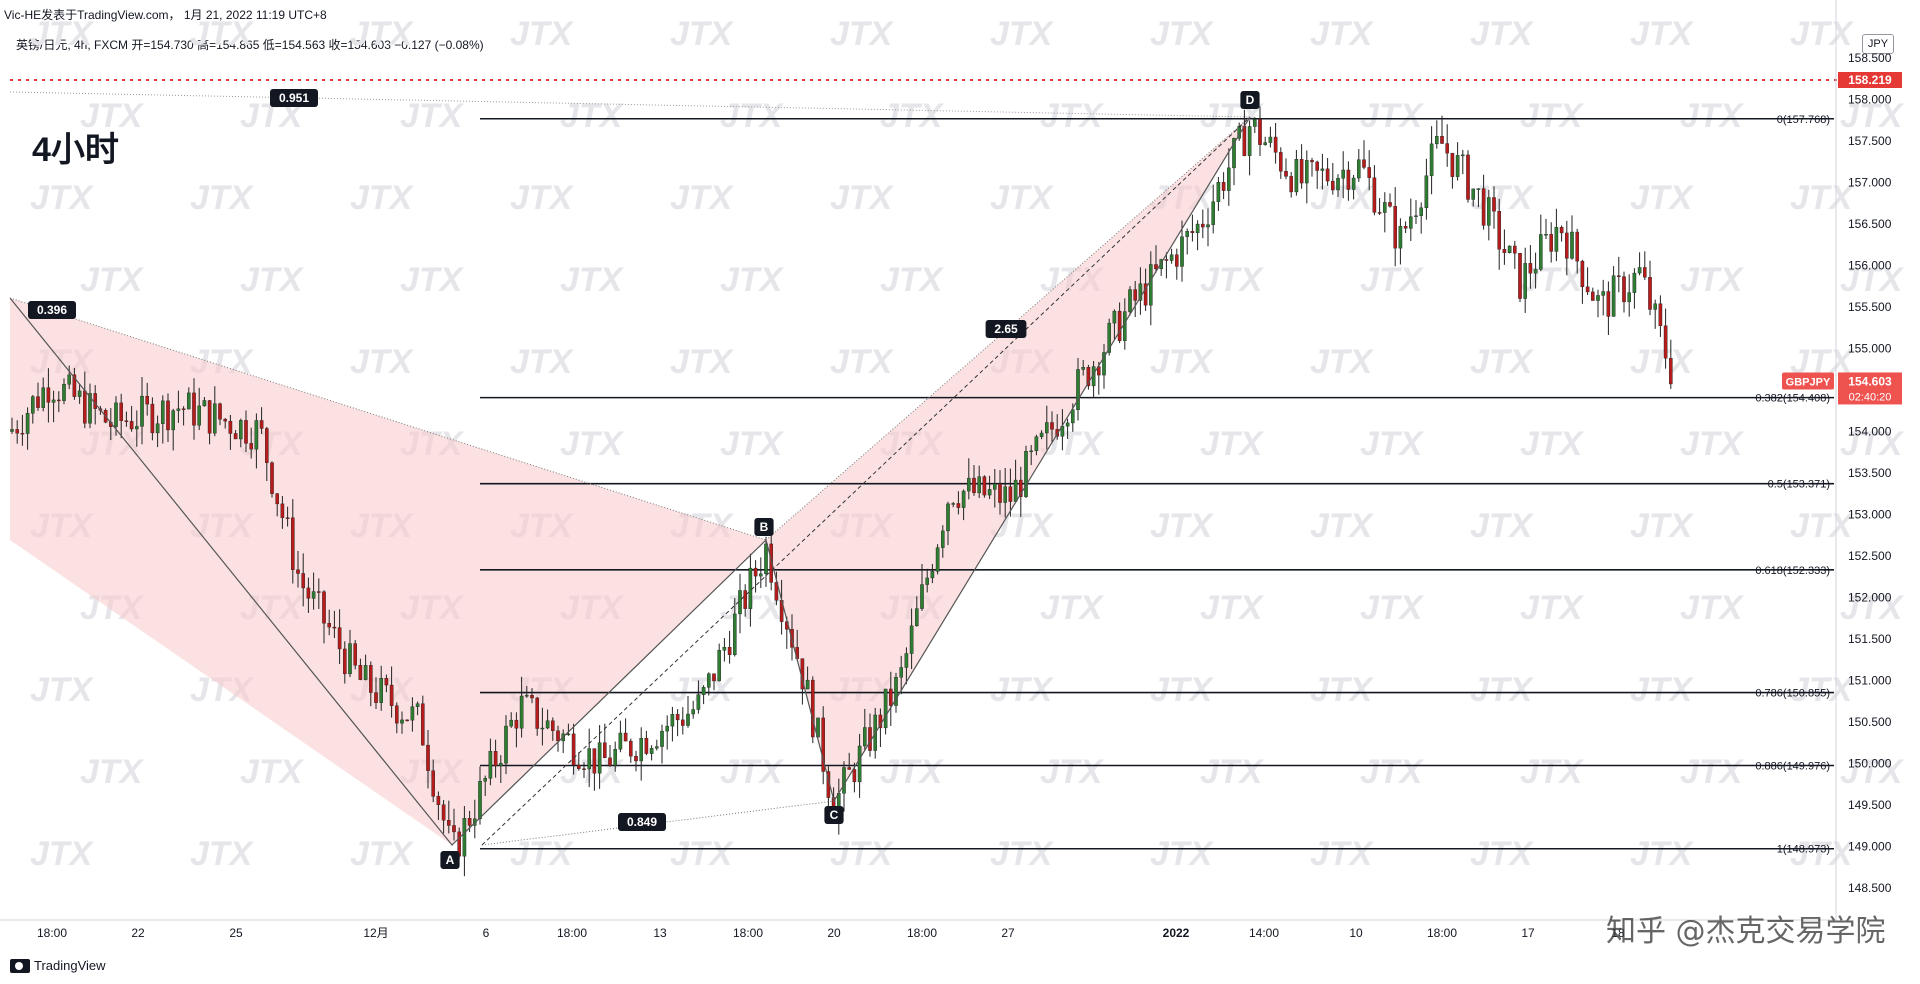  Describe the element at coordinates (1356, 933) in the screenshot. I see `time-tick-label: 10` at that location.